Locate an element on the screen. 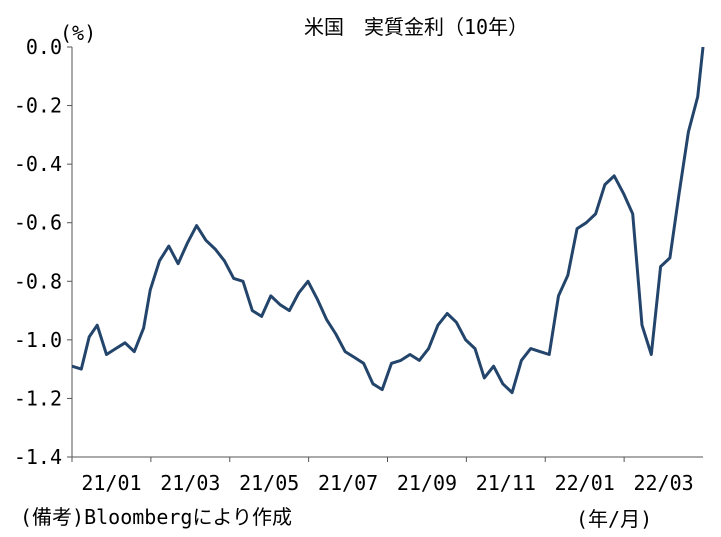 The image size is (721, 537). y-tick-label: -0.8 is located at coordinates (38, 281).